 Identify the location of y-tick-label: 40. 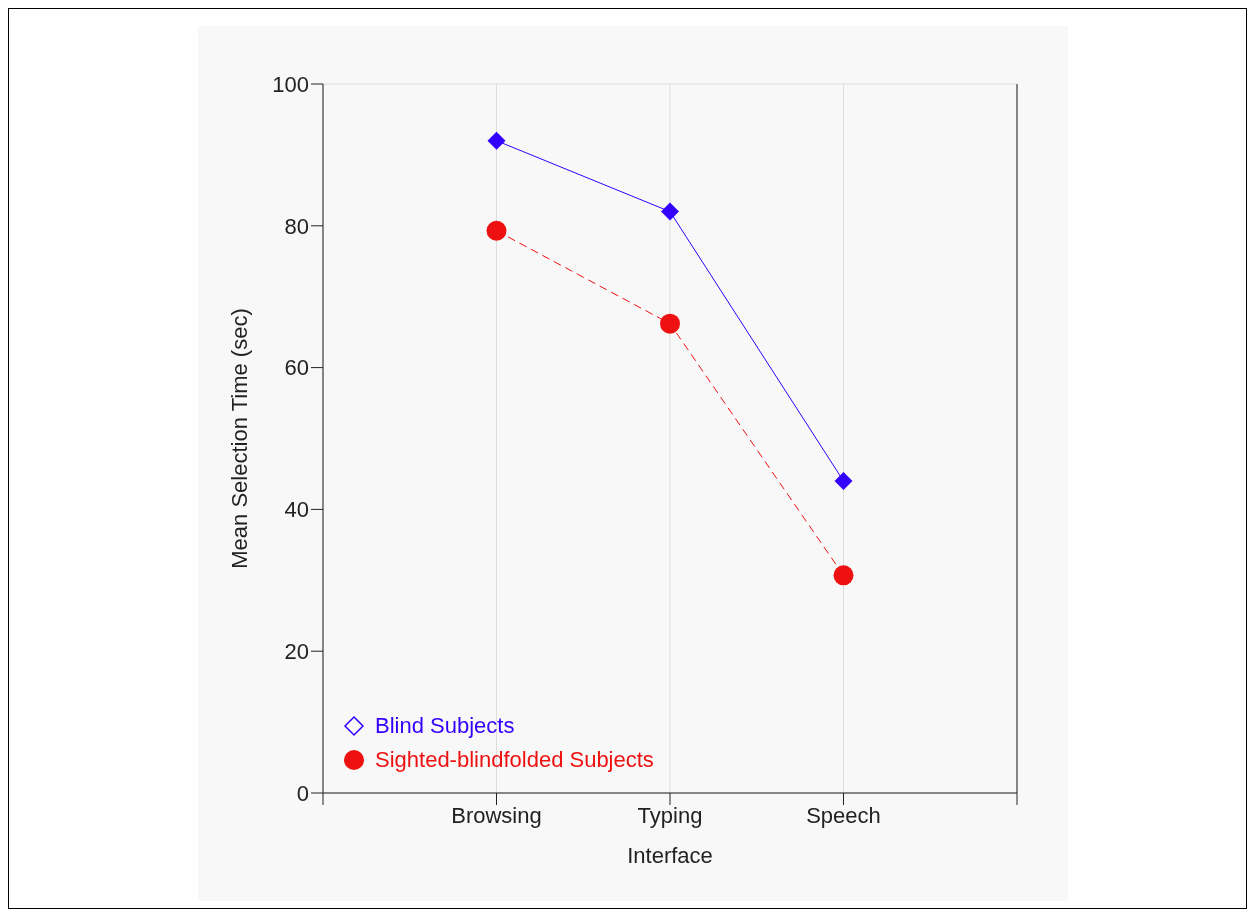
(296, 510).